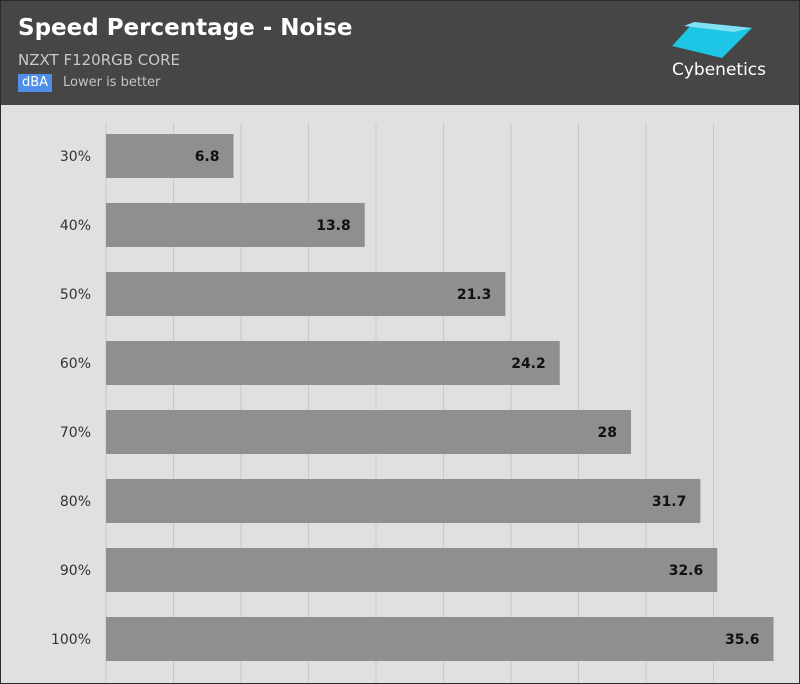  I want to click on category-label: 100%, so click(71, 640).